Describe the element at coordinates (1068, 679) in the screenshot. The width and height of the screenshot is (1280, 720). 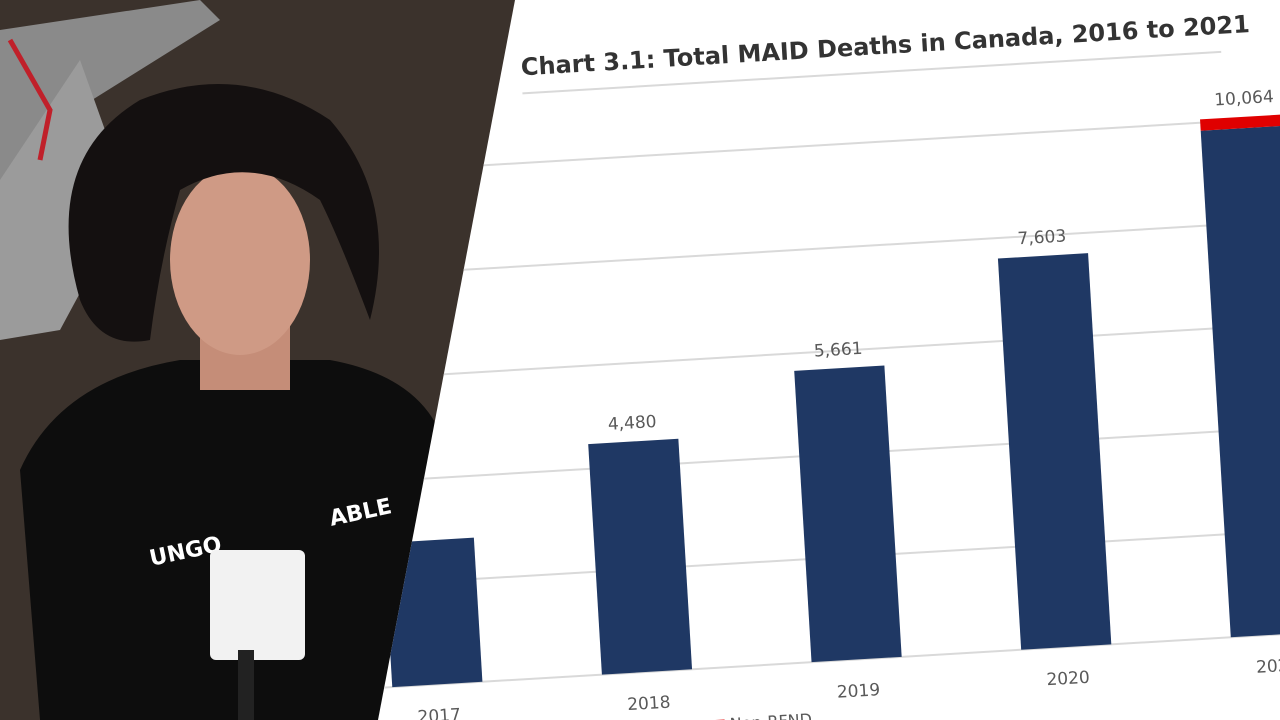
I see `x-tick-label: 2020` at that location.